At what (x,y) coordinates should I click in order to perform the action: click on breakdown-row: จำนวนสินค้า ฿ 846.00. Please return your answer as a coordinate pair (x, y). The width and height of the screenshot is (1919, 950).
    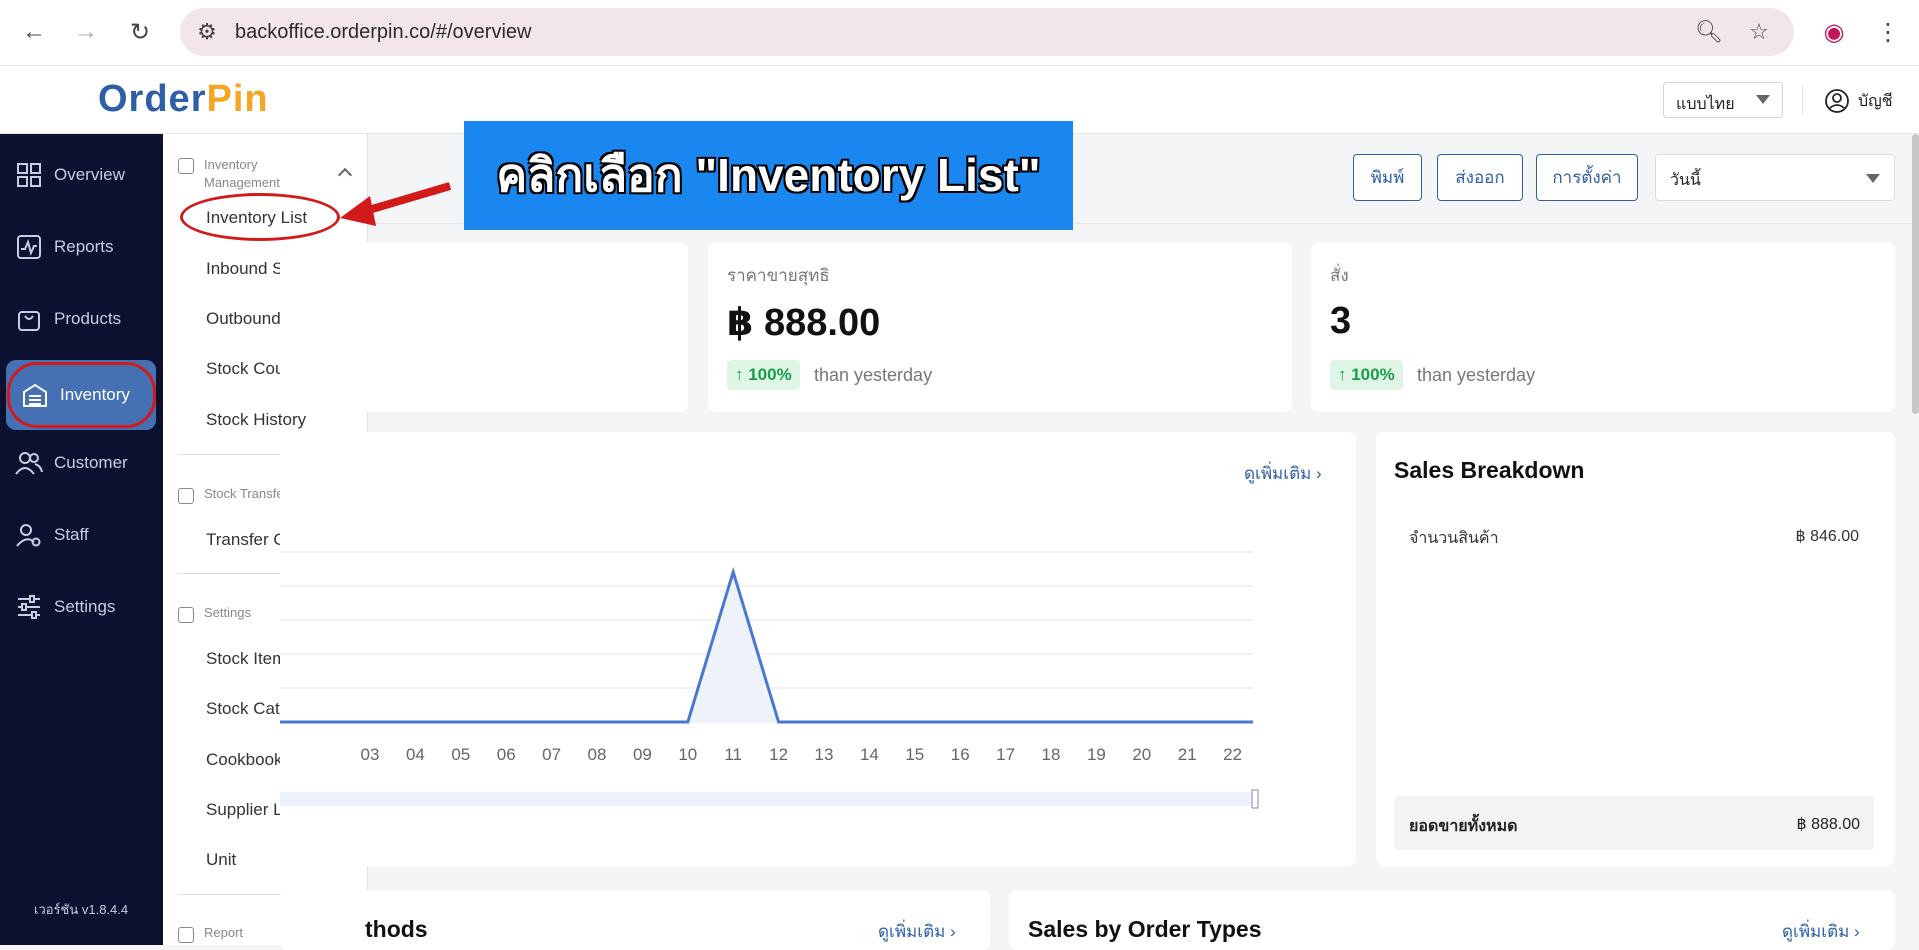
    Looking at the image, I should click on (1634, 538).